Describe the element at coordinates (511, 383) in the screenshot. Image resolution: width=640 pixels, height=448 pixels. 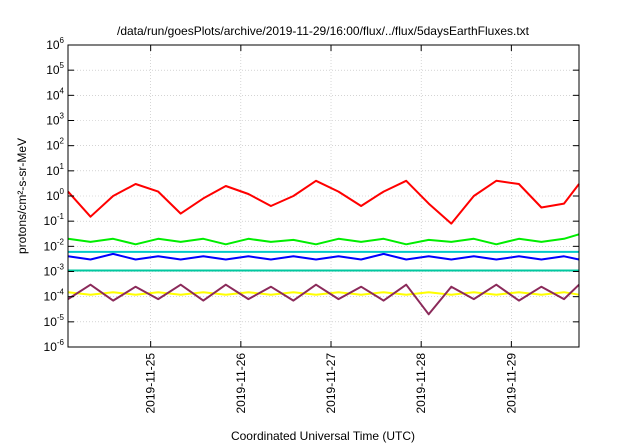
I see `x-tick-label: 2019-11-29` at that location.